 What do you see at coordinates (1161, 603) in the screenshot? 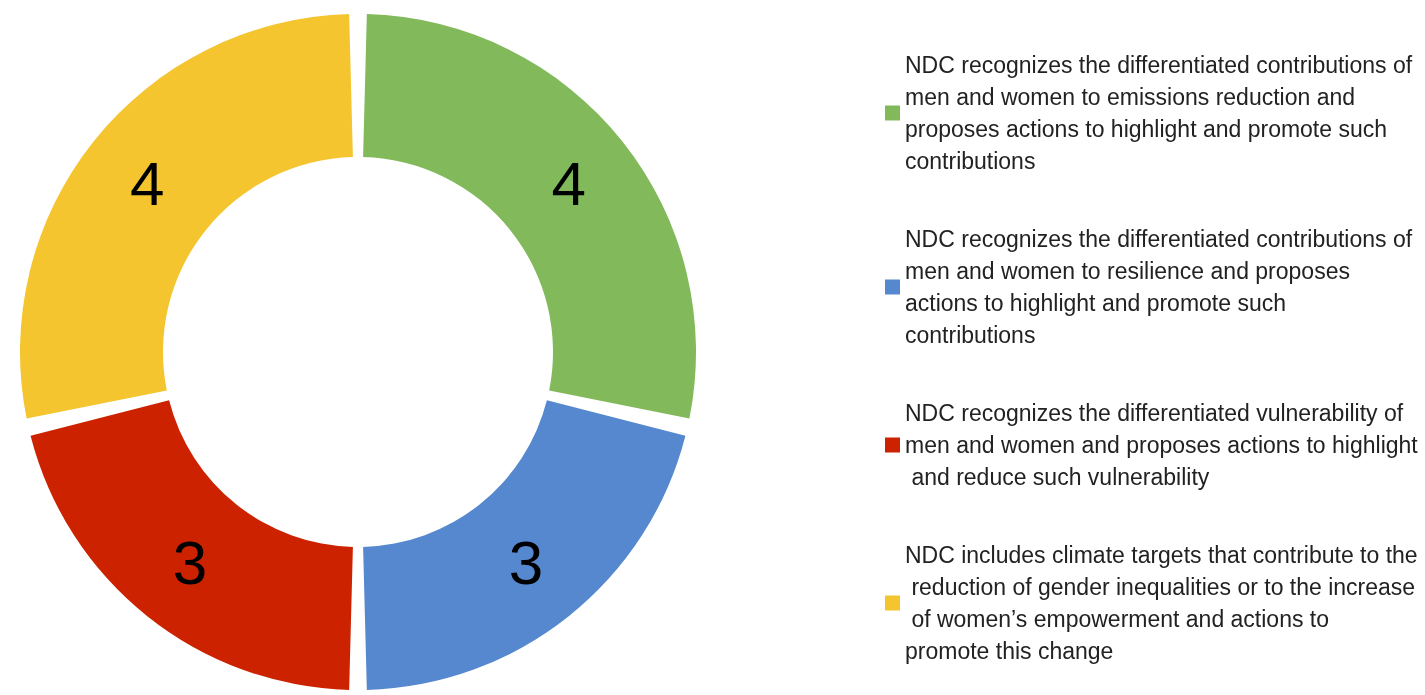
I see `legend-label: NDC includes climate targets that contribute to the reduction of gender inequalities or to the increase of women’s empowerment and actions to promote this change` at bounding box center [1161, 603].